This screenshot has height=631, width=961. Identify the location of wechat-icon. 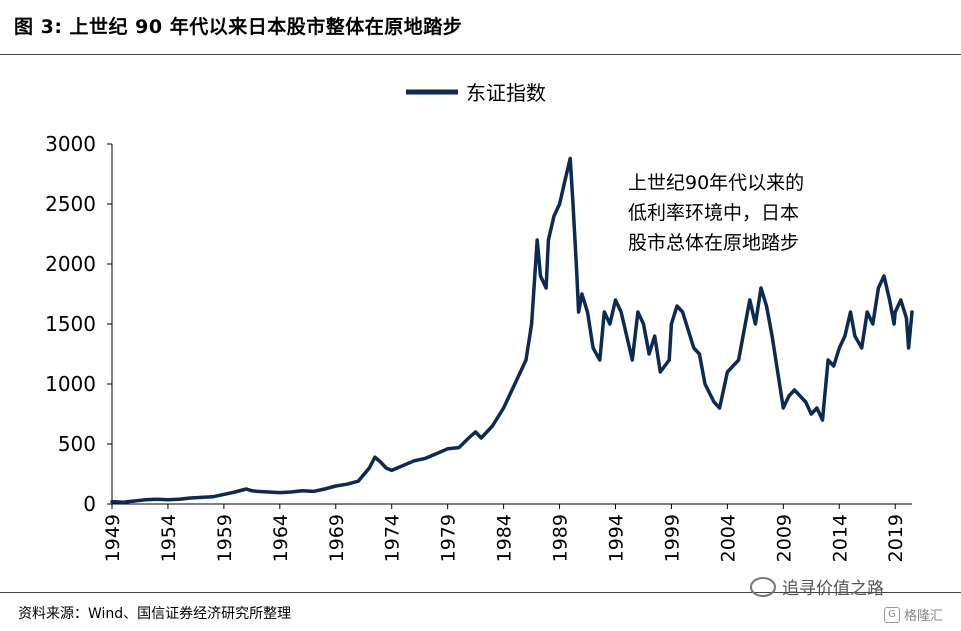
(763, 586).